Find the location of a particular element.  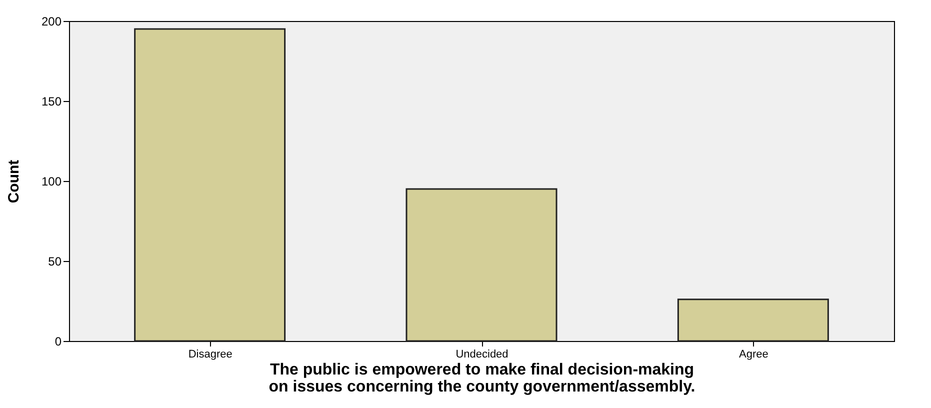

y-tick-label: 0 is located at coordinates (58, 341).